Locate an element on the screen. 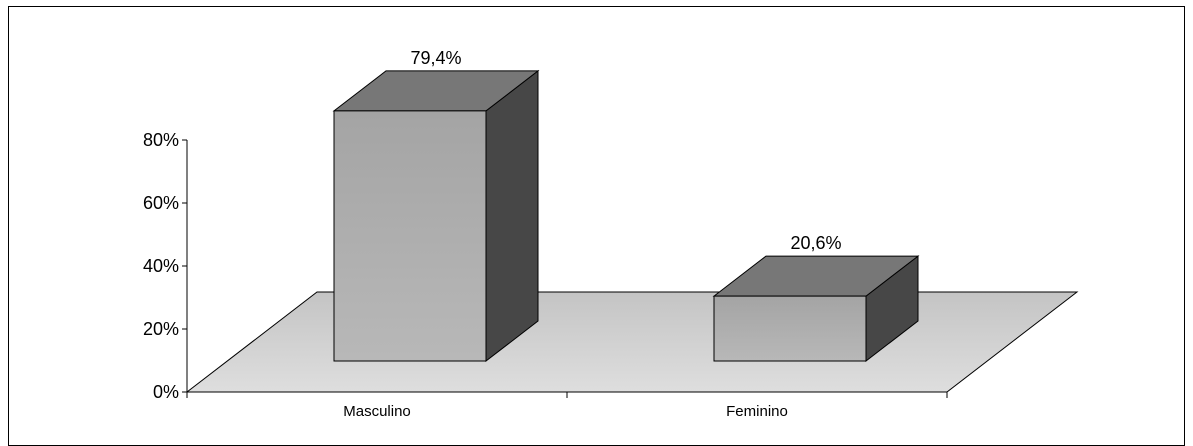 The width and height of the screenshot is (1193, 446). data-label: 20,6% is located at coordinates (815, 243).